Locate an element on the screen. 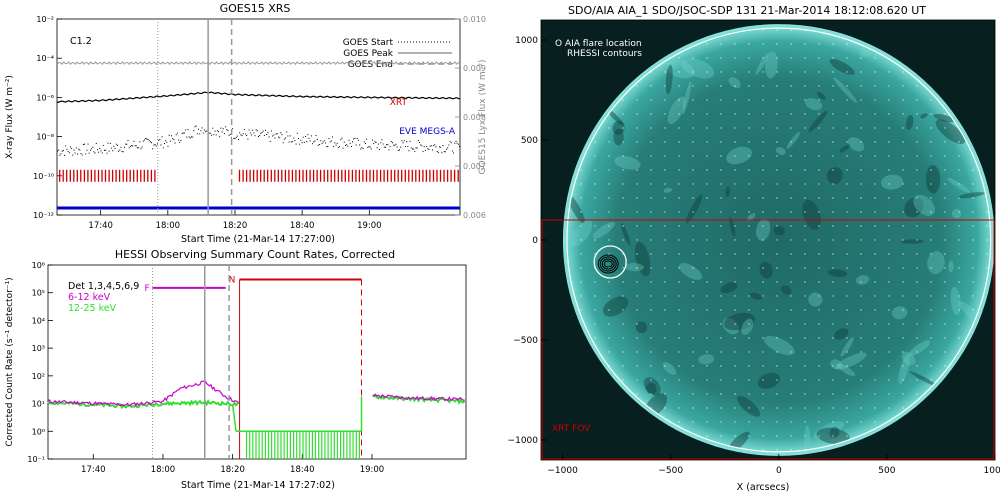 Image resolution: width=1000 pixels, height=500 pixels. hessi-ytick-label: 10⁻¹ is located at coordinates (36, 459).